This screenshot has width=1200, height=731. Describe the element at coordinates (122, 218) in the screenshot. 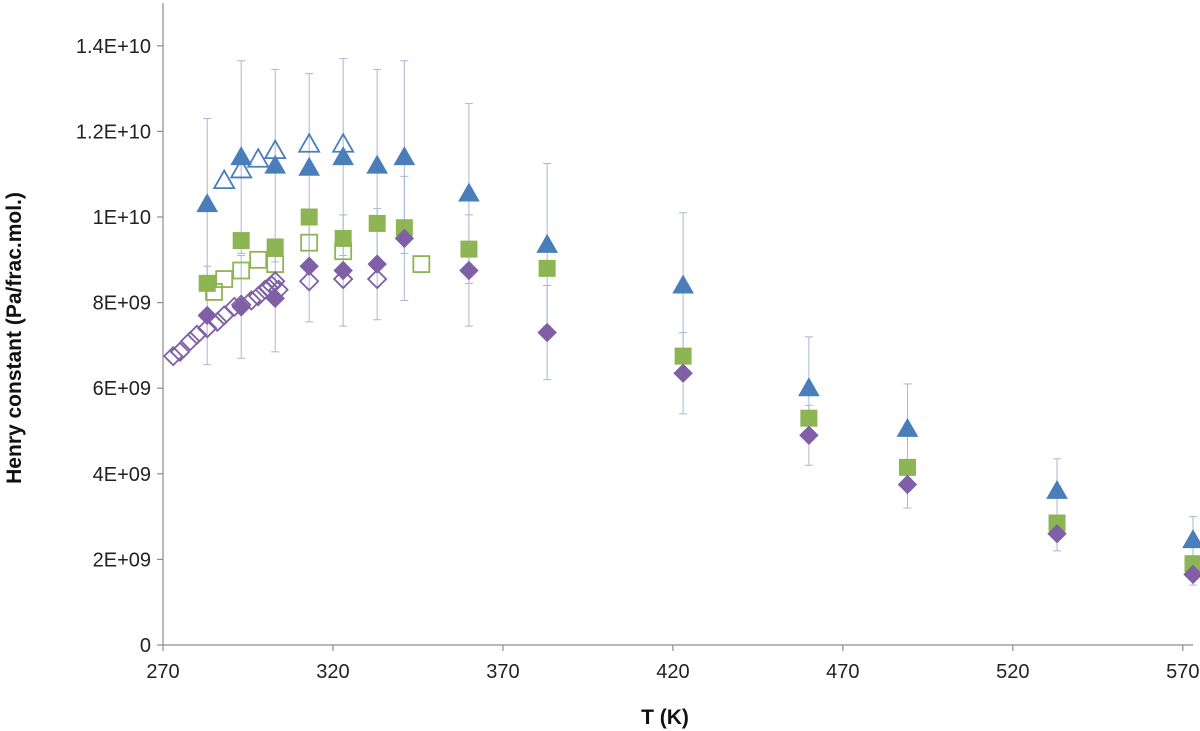

I see `y-tick-label: 1E+10` at that location.